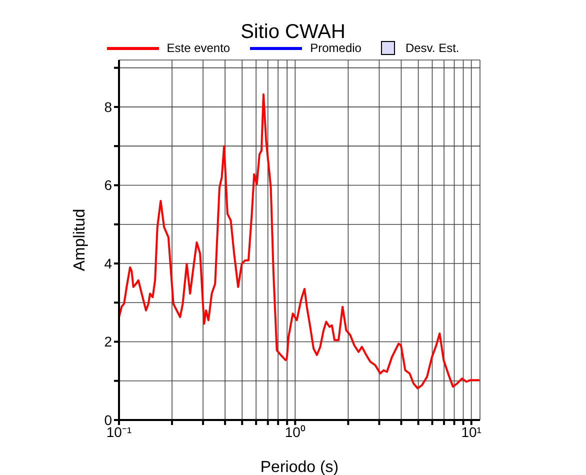  What do you see at coordinates (336, 48) in the screenshot?
I see `legend-label: Promedio` at bounding box center [336, 48].